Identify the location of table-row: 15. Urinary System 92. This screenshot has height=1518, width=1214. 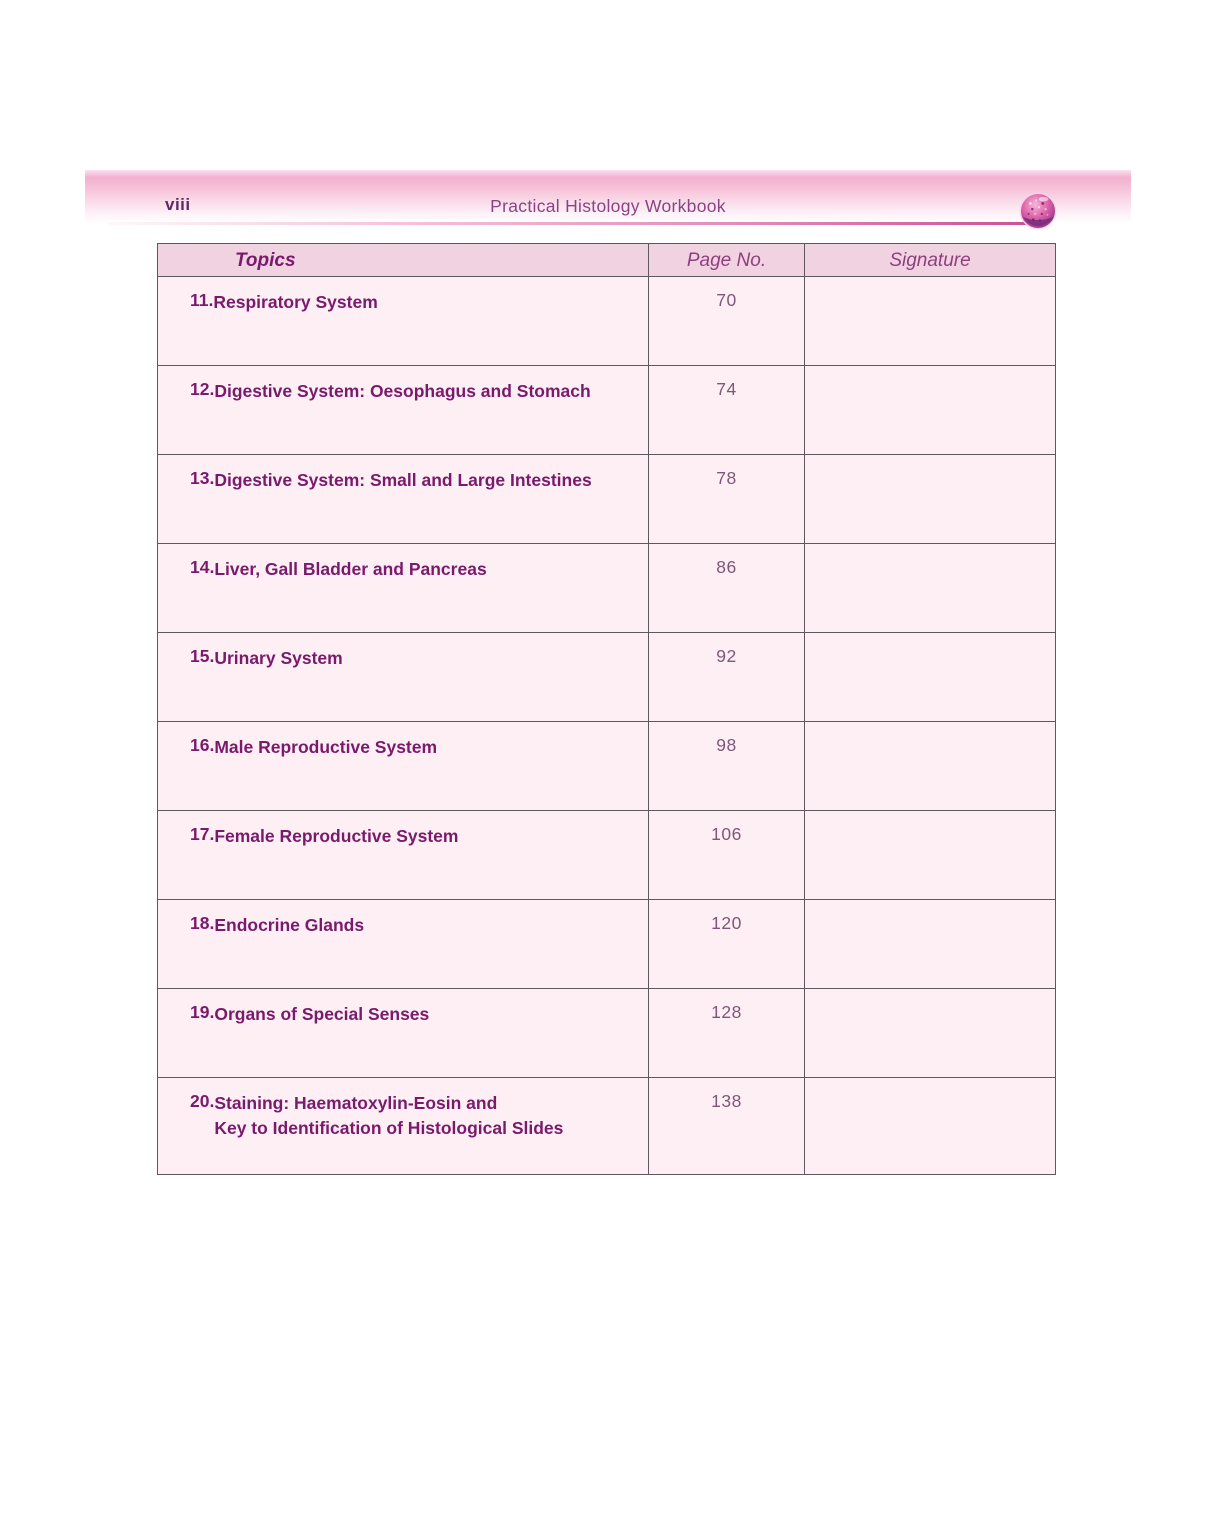
(606, 677).